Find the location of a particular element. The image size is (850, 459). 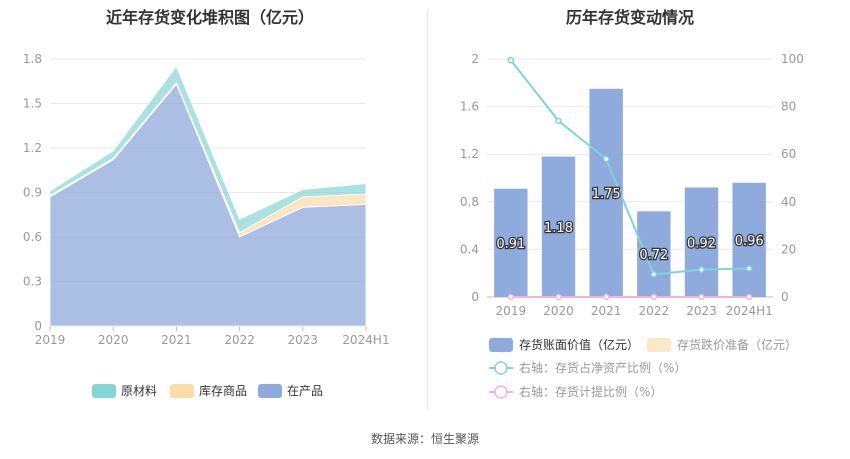

bar-data-label: 0.96 is located at coordinates (749, 241).